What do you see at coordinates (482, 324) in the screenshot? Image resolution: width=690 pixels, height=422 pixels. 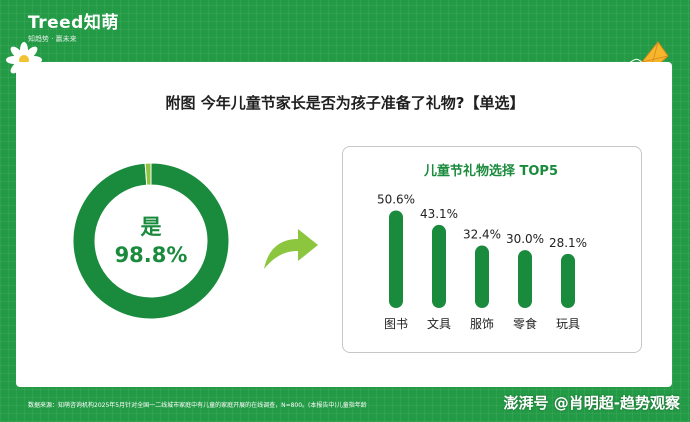 I see `bar-category-label: 服饰` at bounding box center [482, 324].